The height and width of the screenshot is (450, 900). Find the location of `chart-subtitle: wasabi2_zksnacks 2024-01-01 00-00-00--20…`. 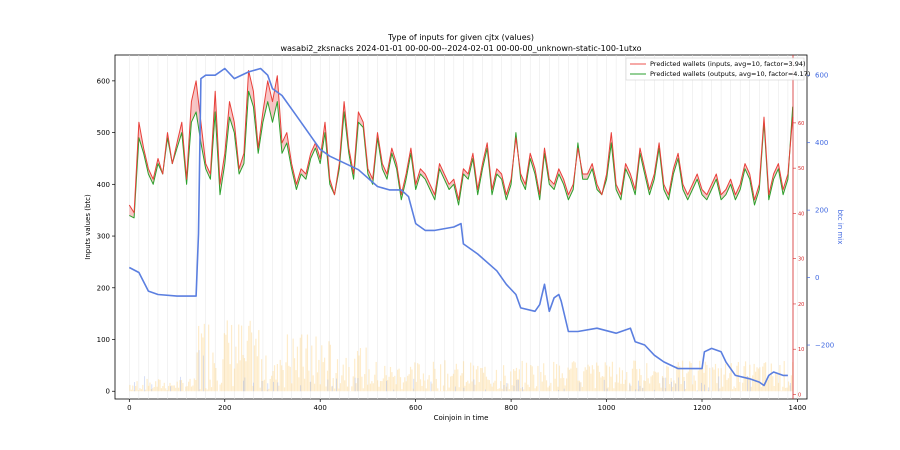

chart-subtitle: wasabi2_zksnacks 2024-01-01 00-00-00--20… is located at coordinates (460, 48).